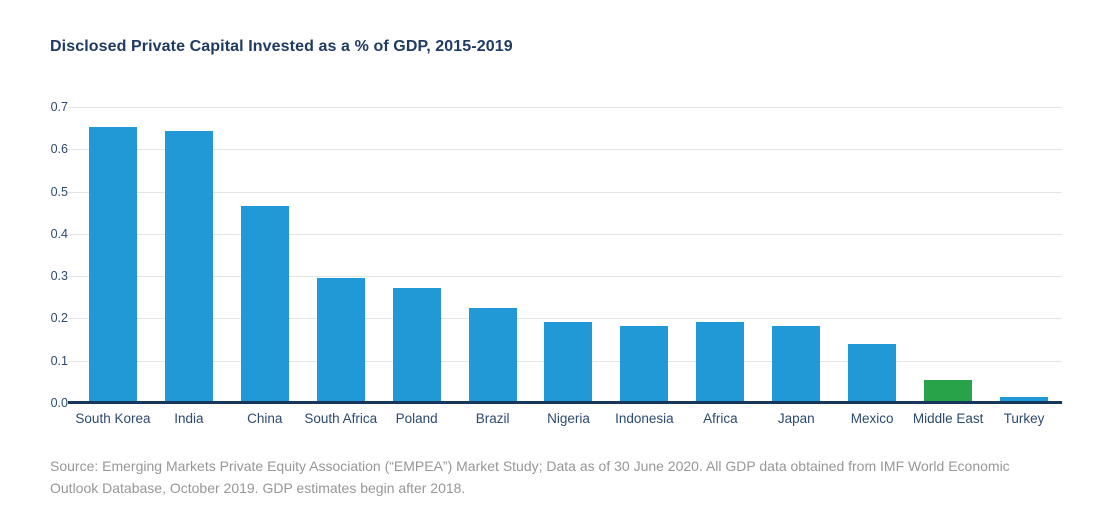 The height and width of the screenshot is (509, 1098). I want to click on x-tick-label-india: India, so click(189, 418).